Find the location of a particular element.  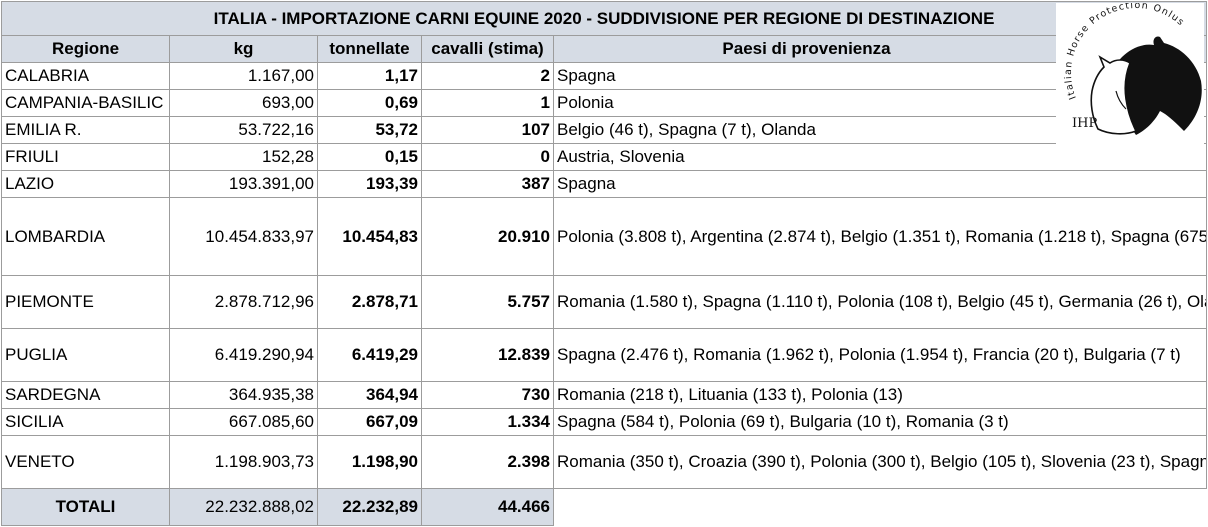

kg-cell: 193.391,00 is located at coordinates (243, 184).